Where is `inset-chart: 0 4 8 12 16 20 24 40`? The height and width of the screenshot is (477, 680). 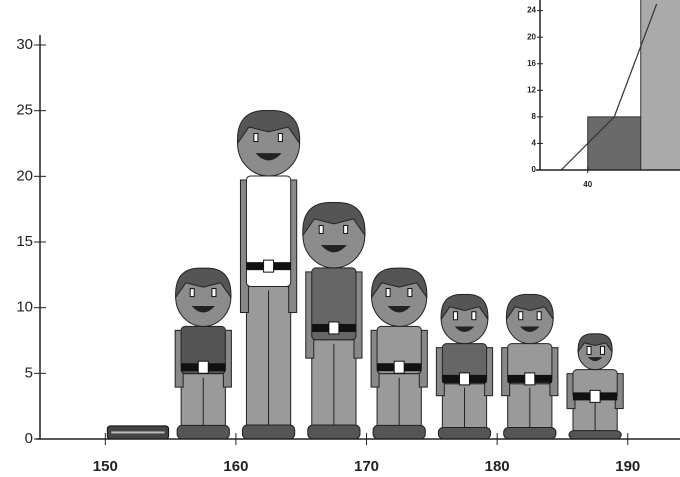
inset-chart: 0 4 8 12 16 20 24 40 is located at coordinates (603, 94).